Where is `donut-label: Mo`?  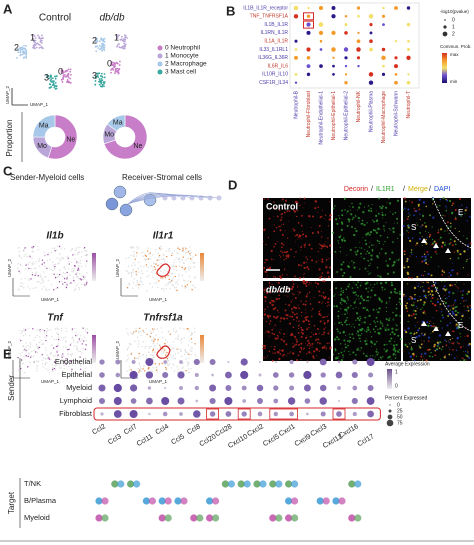
donut-label: Mo is located at coordinates (42, 146).